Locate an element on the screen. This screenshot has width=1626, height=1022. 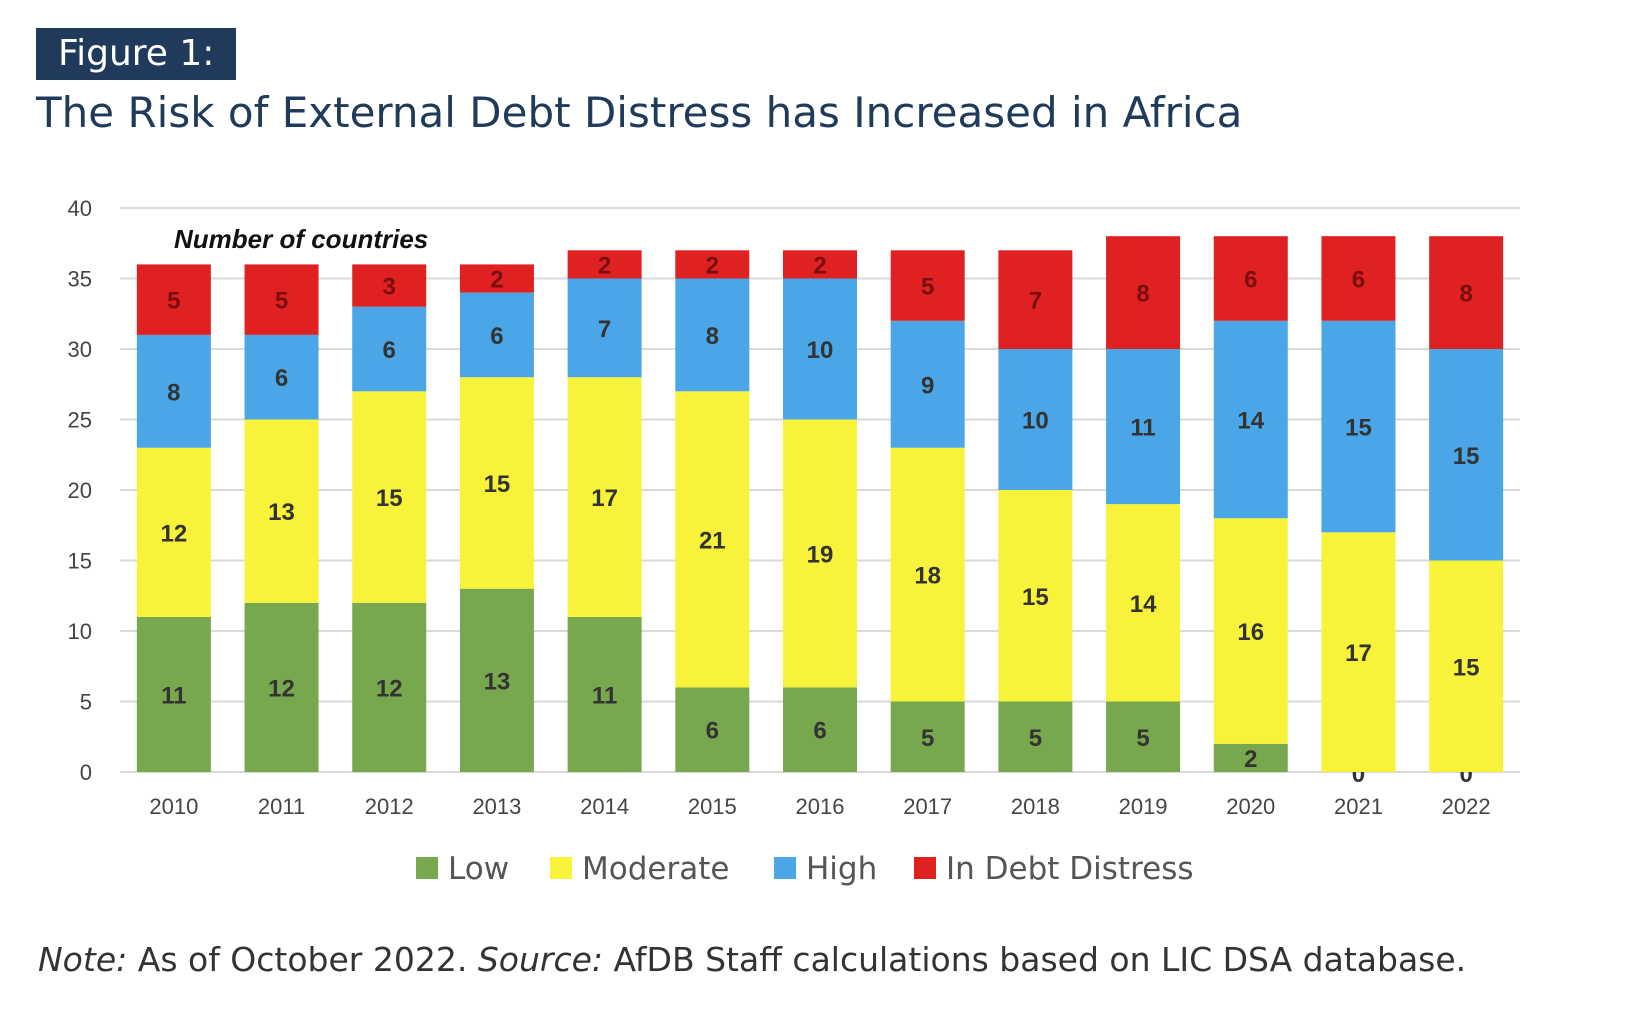
bar-moderate-2015 is located at coordinates (712, 539).